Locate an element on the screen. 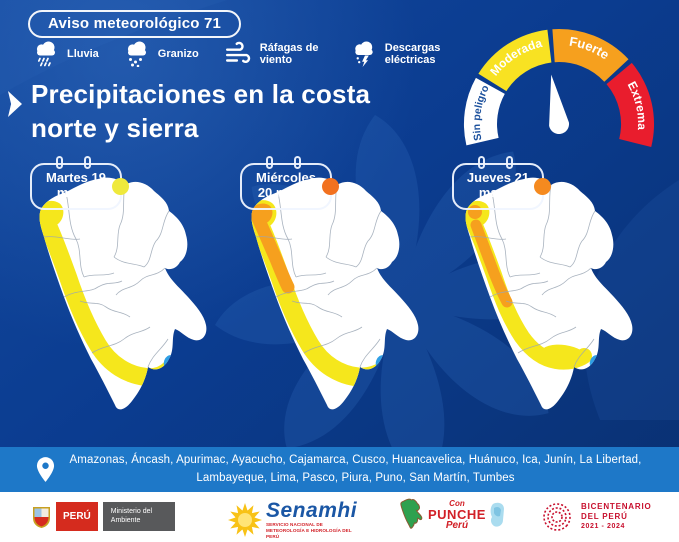  legend-item-hail: Granizo is located at coordinates (161, 54).